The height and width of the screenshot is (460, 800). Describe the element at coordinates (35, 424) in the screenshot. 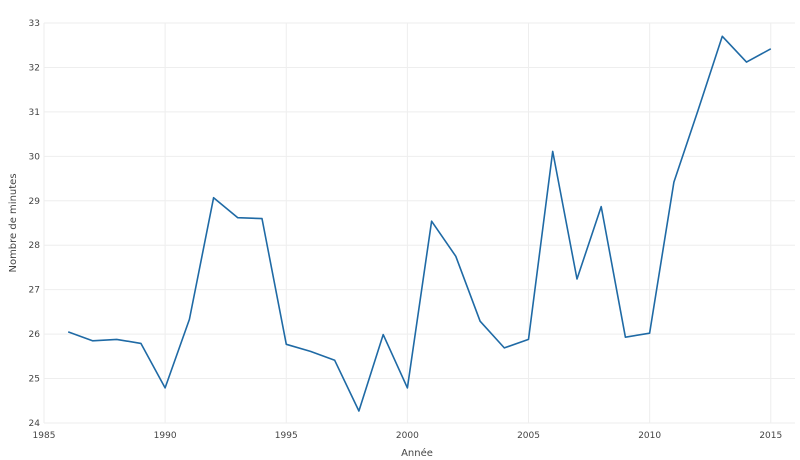

I see `y-tick-label: 24` at that location.